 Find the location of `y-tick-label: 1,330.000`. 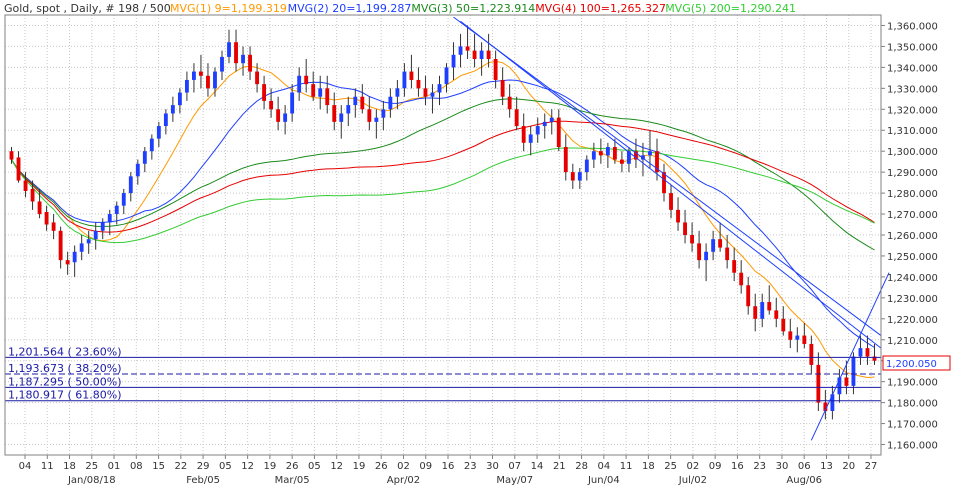

y-tick-label: 1,330.000 is located at coordinates (912, 89).